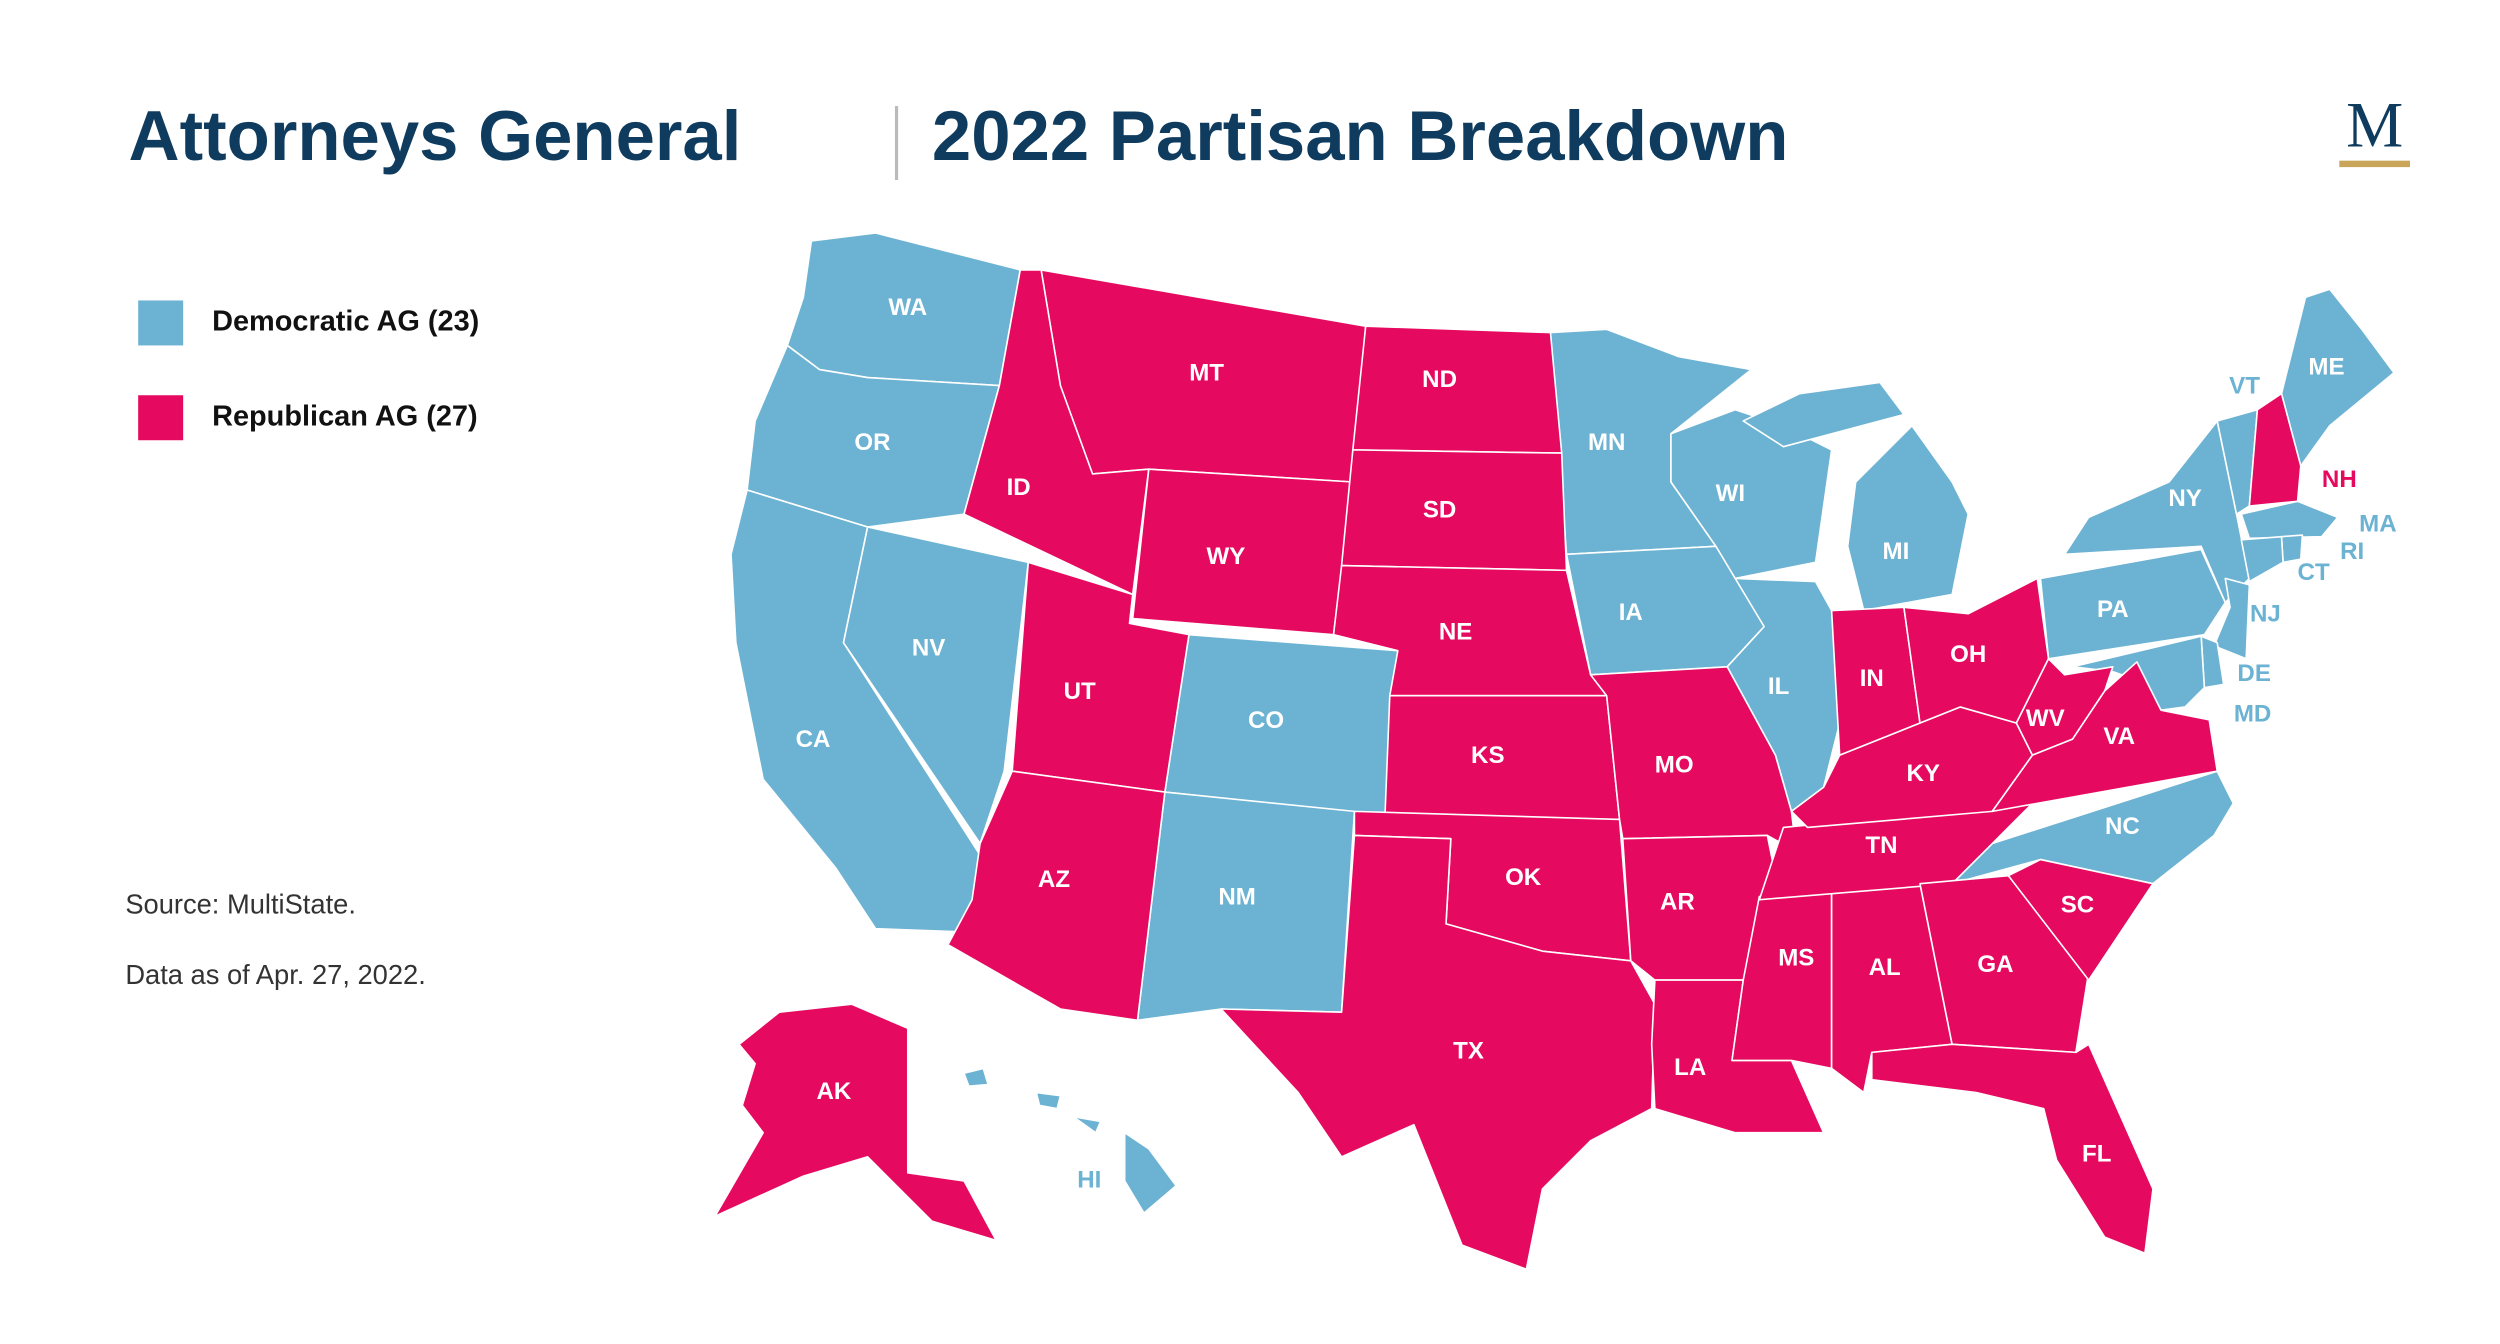  I want to click on logo: M, so click(2374, 125).